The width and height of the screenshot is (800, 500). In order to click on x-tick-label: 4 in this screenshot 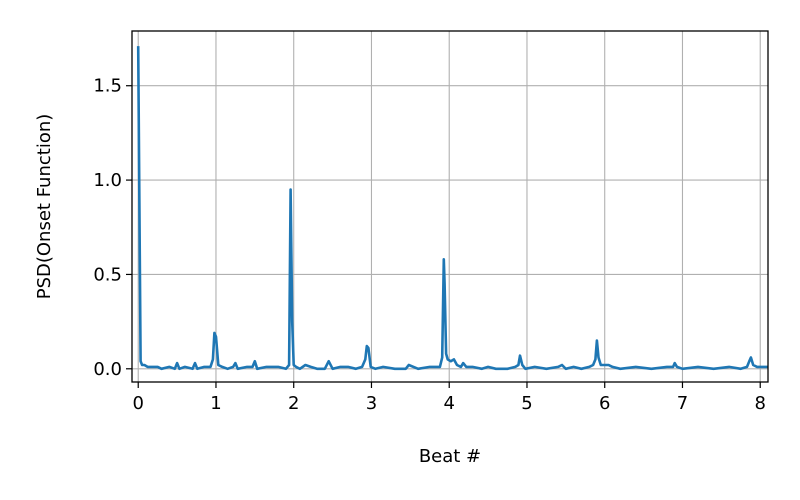, I will do `click(448, 403)`.